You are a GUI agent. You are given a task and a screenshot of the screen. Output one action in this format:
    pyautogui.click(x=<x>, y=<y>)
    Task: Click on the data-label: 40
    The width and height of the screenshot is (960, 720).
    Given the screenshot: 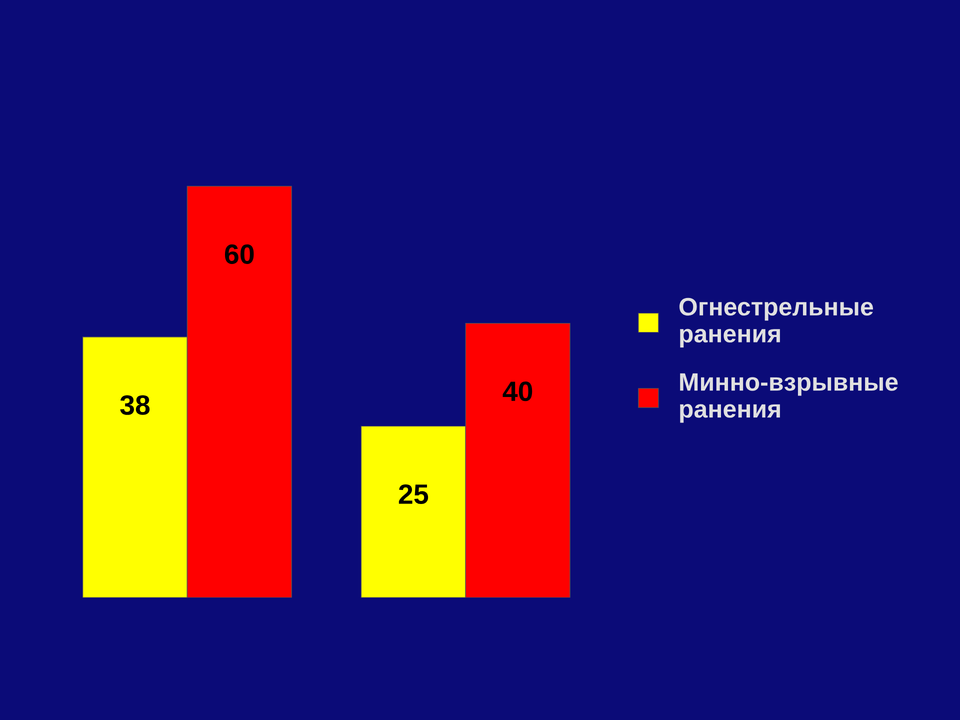 What is the action you would take?
    pyautogui.click(x=517, y=391)
    